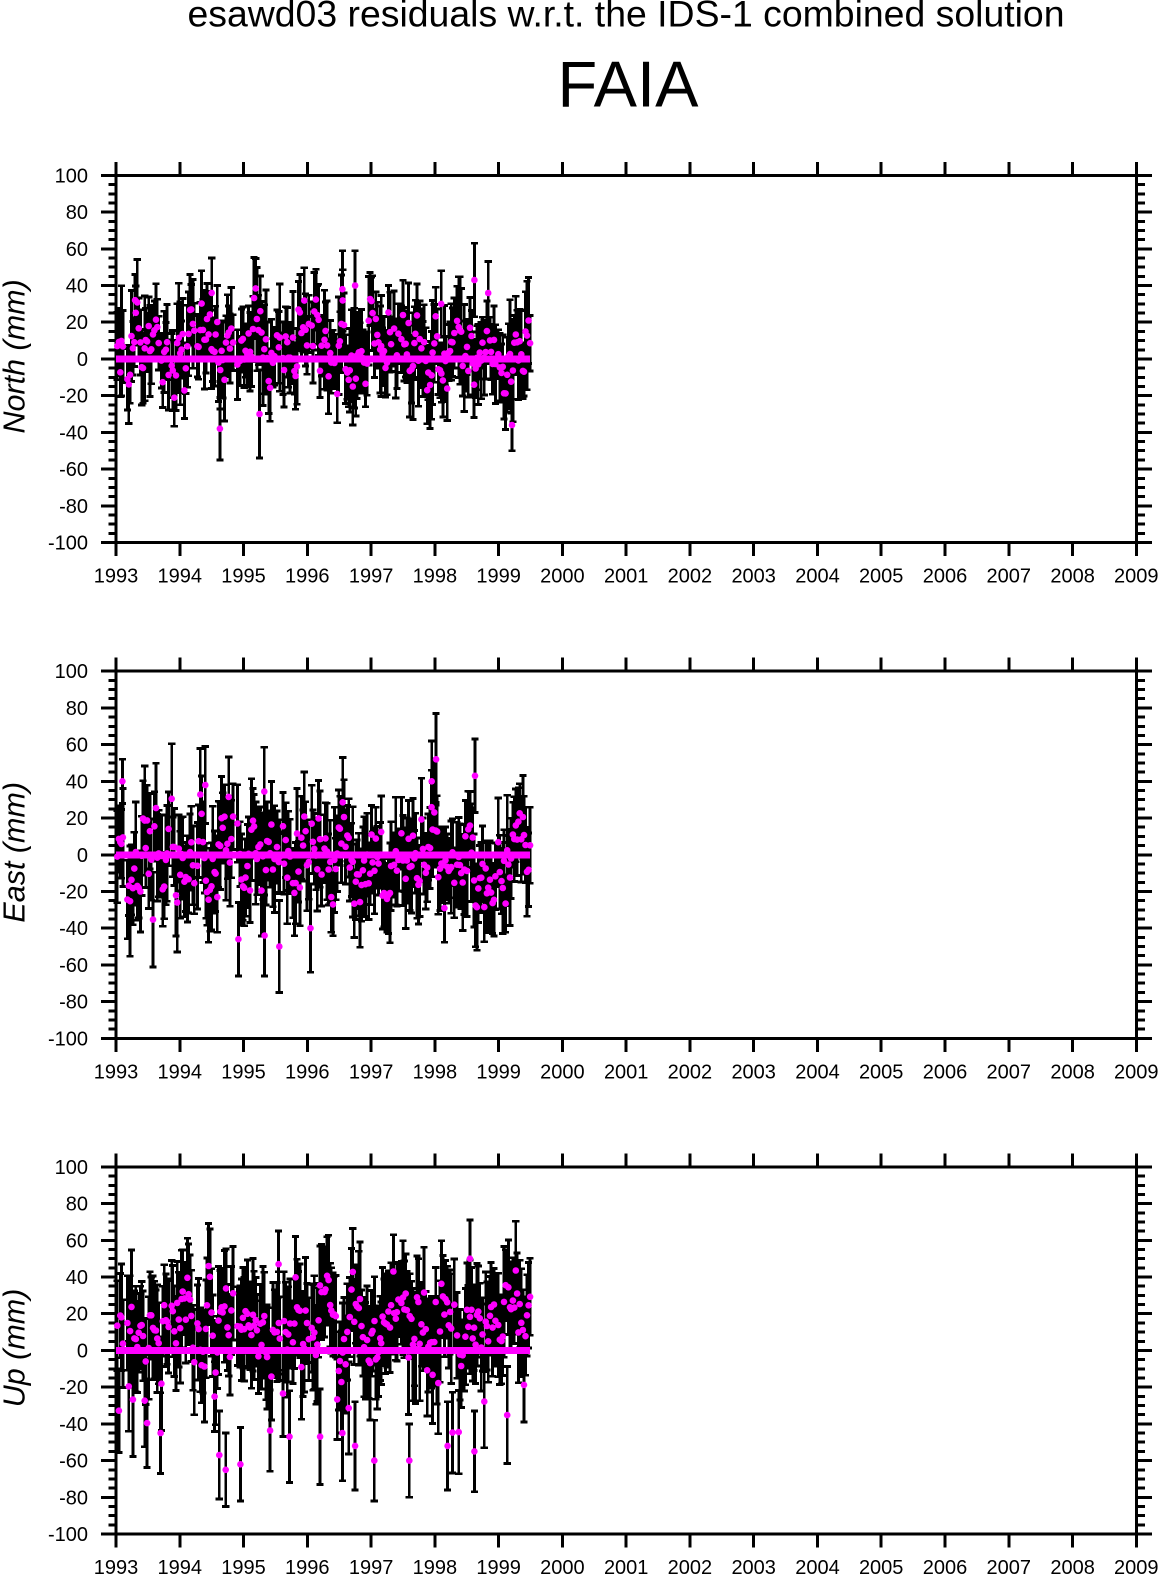 This screenshot has height=1580, width=1160. I want to click on svg-text: Up (mm), so click(16, 1348).